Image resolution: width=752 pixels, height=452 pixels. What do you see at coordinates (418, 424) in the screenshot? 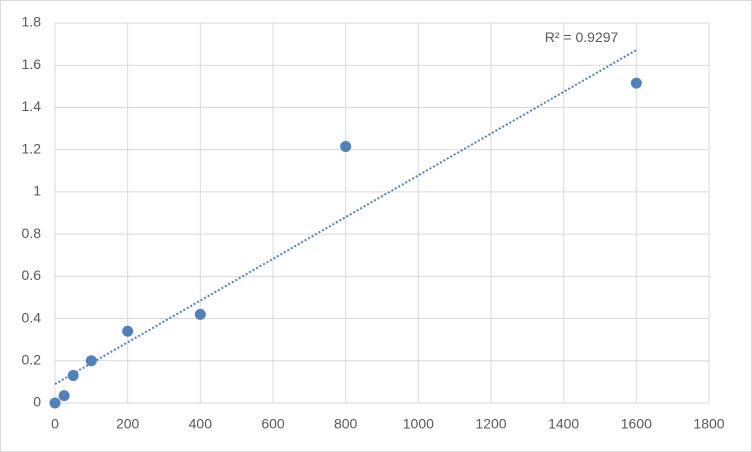
I see `x-tick-label: 1000` at bounding box center [418, 424].